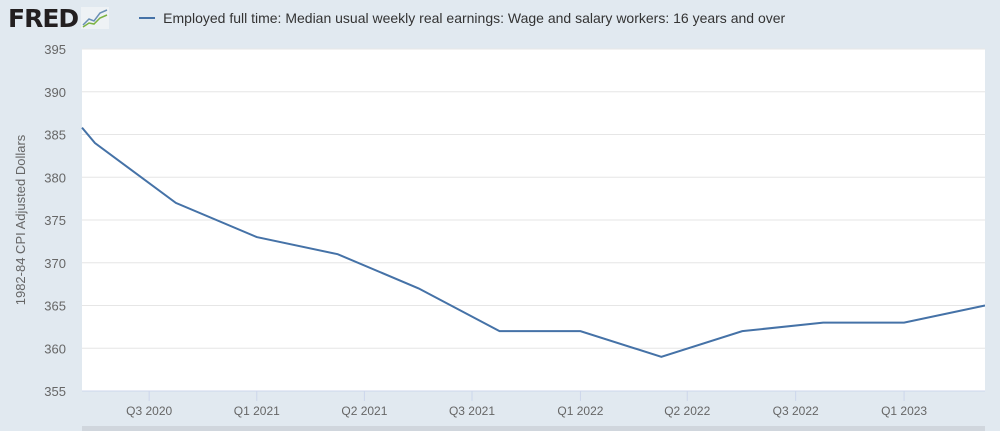 The image size is (1000, 431). Describe the element at coordinates (20, 219) in the screenshot. I see `y-axis-label: 1982-84 CPI Adjusted Dollars` at that location.